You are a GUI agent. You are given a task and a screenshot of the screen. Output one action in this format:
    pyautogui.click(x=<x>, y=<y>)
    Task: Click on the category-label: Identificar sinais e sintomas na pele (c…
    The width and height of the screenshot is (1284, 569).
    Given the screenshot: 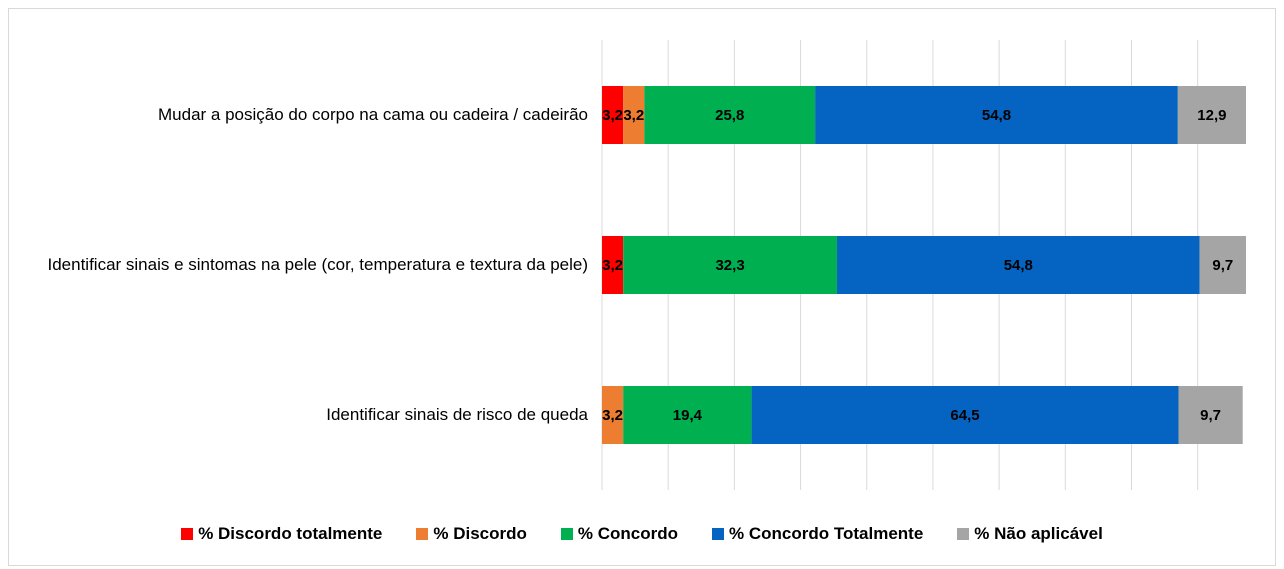 What is the action you would take?
    pyautogui.click(x=299, y=265)
    